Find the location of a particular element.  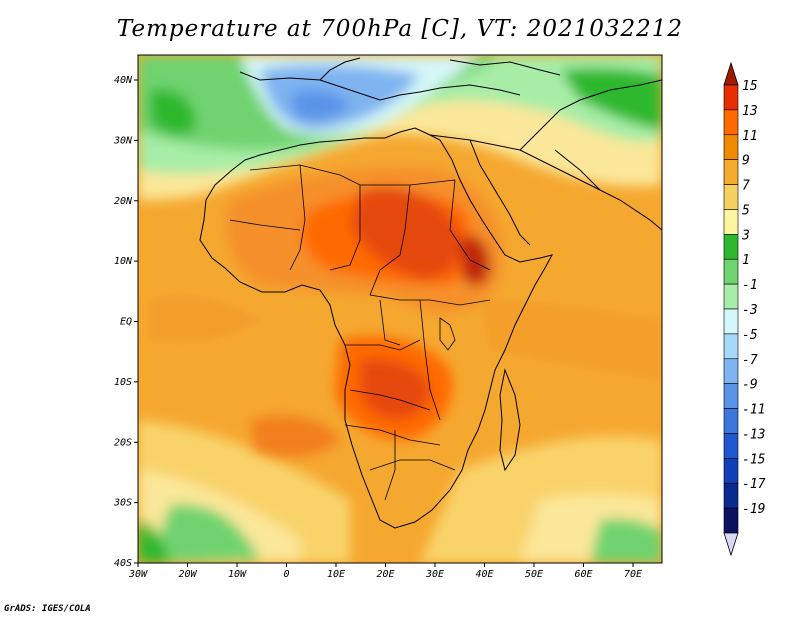

lon-label: 20W is located at coordinates (187, 574).